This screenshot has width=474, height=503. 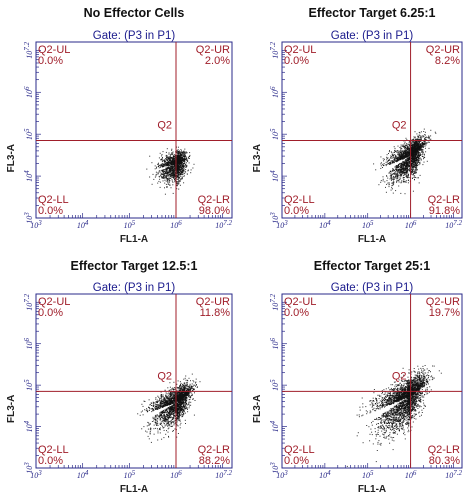 What do you see at coordinates (372, 36) in the screenshot?
I see `gate-label: Gate: (P3 in P1)` at bounding box center [372, 36].